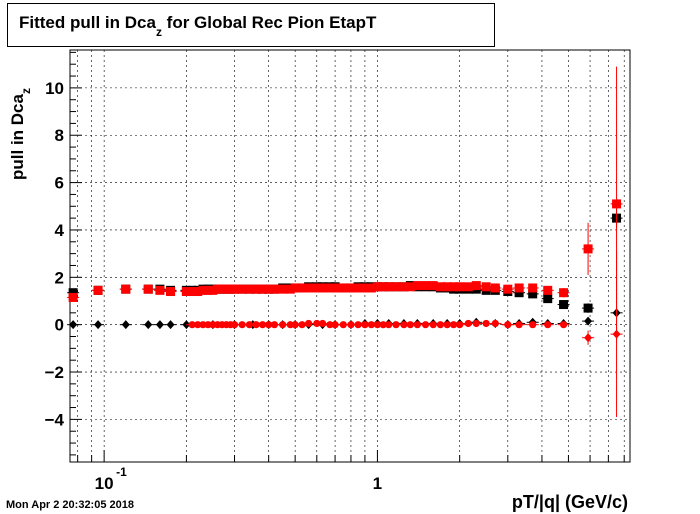 This screenshot has width=700, height=514. What do you see at coordinates (87, 22) in the screenshot?
I see `title-main: Fitted pull in Dca` at bounding box center [87, 22].